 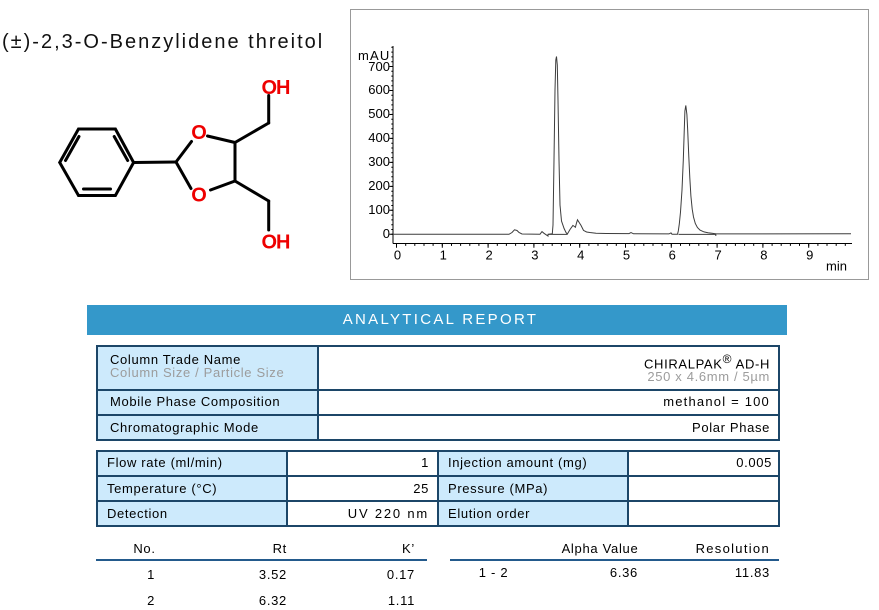 I want to click on svg-text: 9, so click(x=809, y=255).